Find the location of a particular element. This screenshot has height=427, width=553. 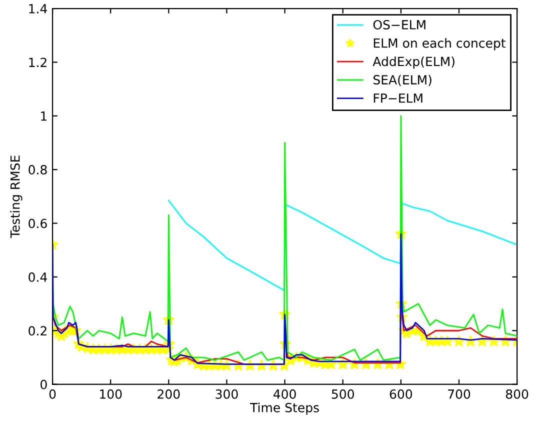

x-tick-label: 700 is located at coordinates (459, 394).